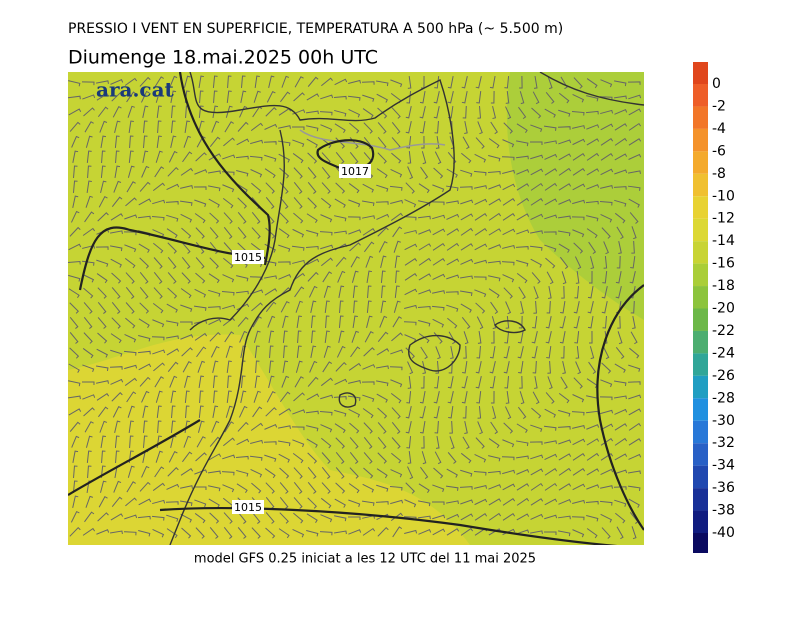 This screenshot has width=800, height=621. Describe the element at coordinates (723, 398) in the screenshot. I see `colorbar-label: -28` at that location.